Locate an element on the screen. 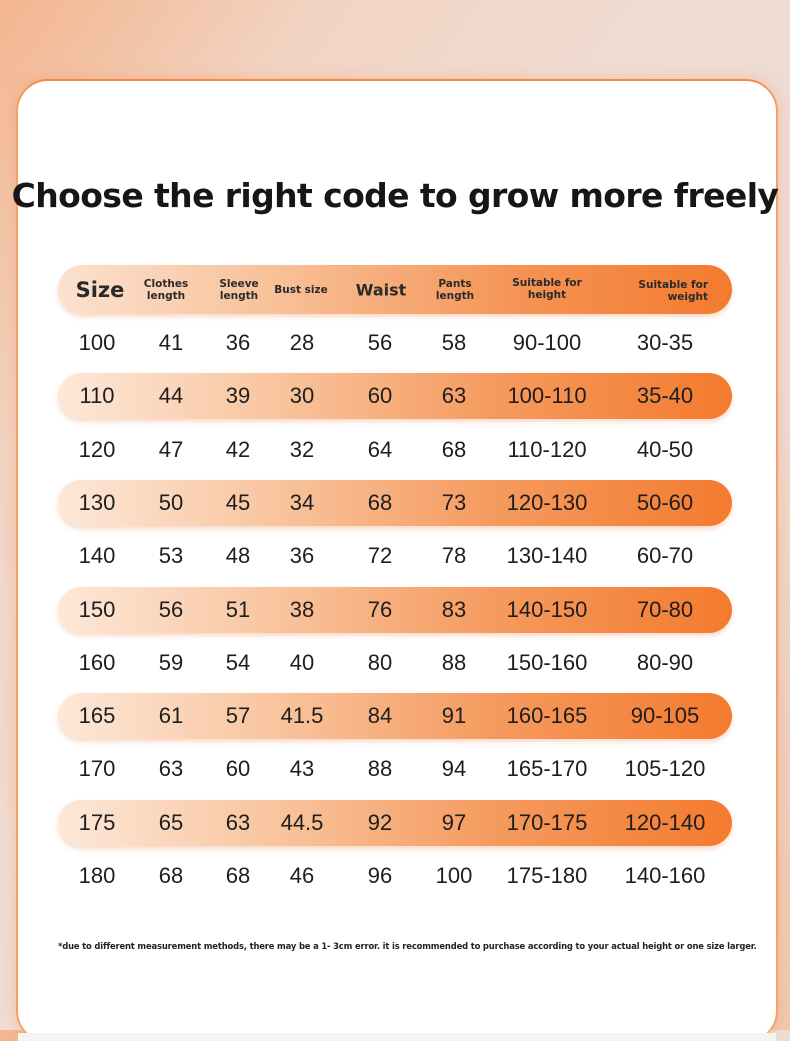 Image resolution: width=790 pixels, height=1041 pixels. cell-pants-length: 97 is located at coordinates (454, 822).